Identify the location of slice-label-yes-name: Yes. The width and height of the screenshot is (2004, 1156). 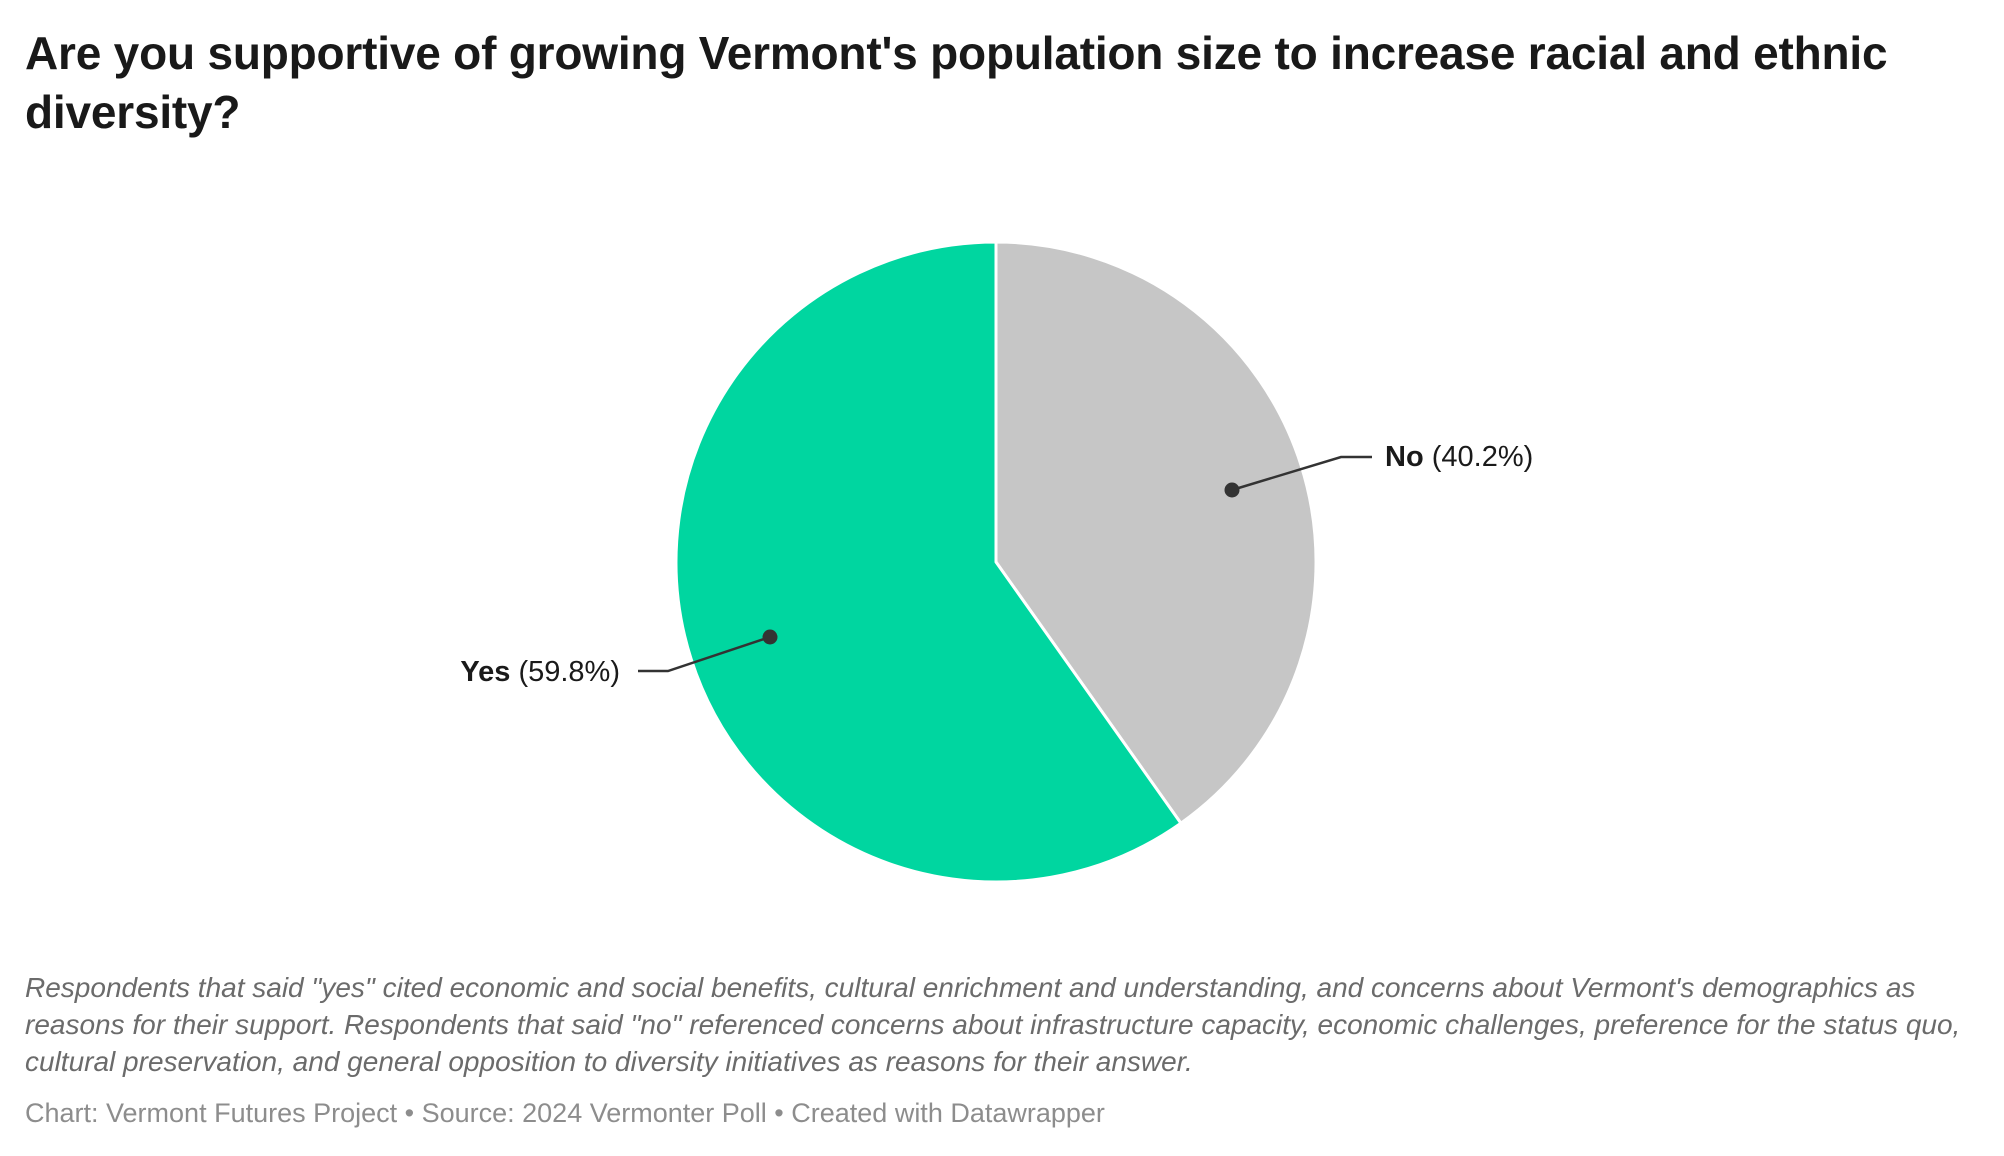
(485, 672).